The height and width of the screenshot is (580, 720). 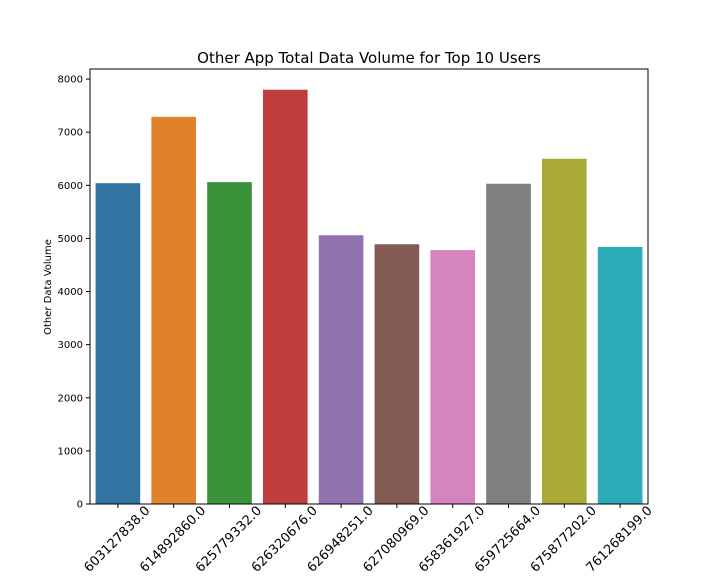 I want to click on y-tick-label: 4000, so click(x=70, y=292).